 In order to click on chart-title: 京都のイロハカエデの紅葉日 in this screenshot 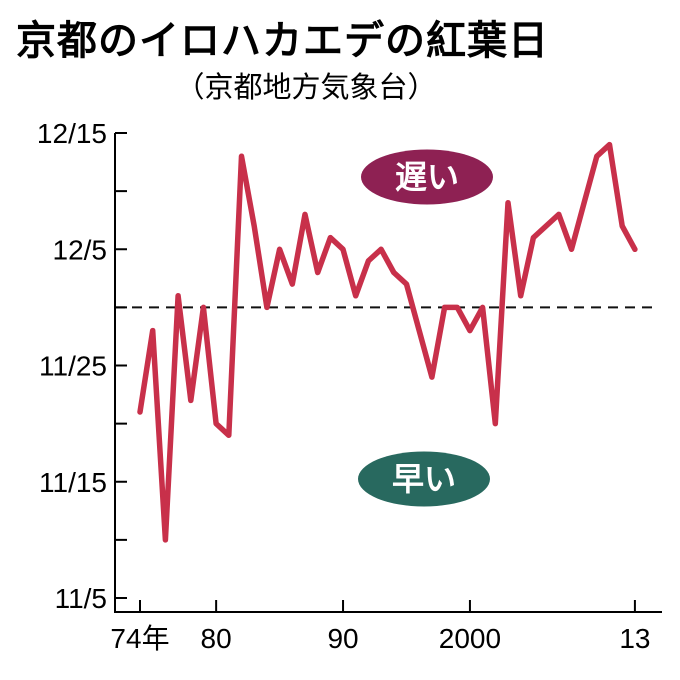, I will do `click(282, 41)`.